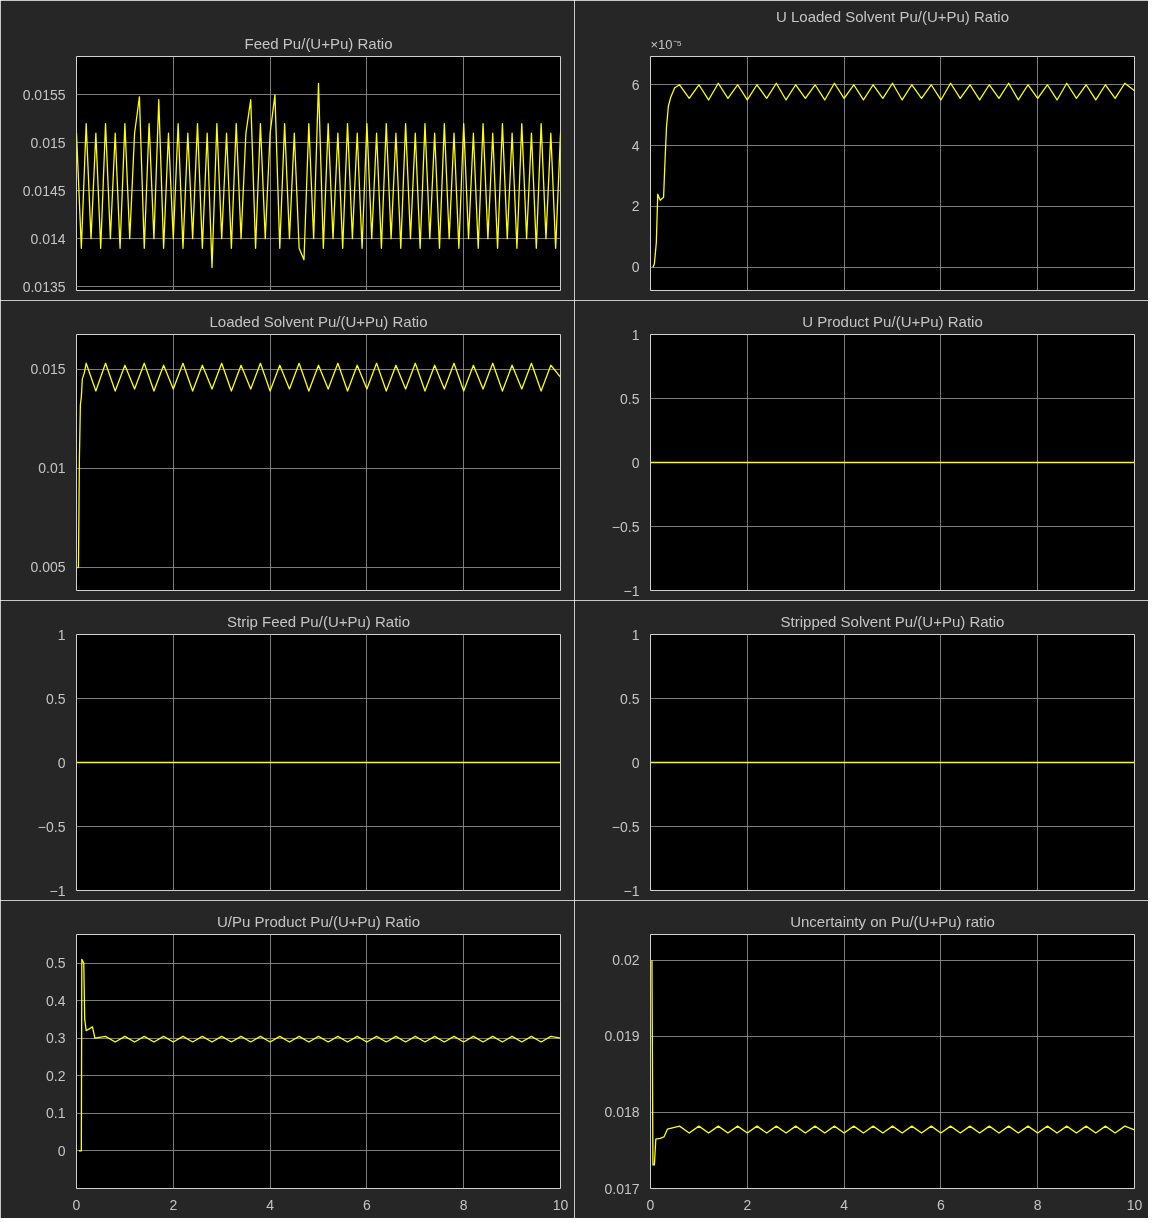  I want to click on y-tick-label: 0.01, so click(52, 468).